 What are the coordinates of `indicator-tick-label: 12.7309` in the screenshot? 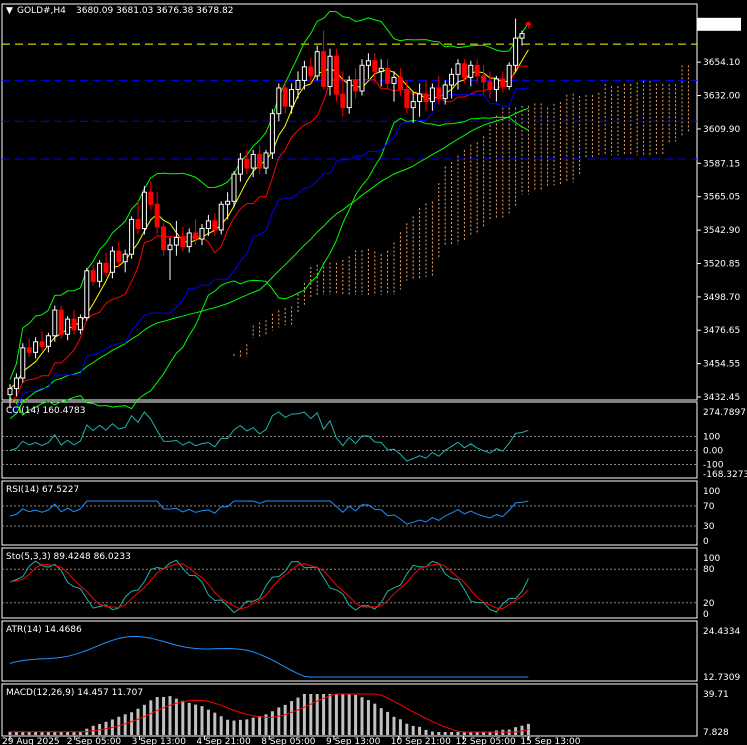 It's located at (721, 678).